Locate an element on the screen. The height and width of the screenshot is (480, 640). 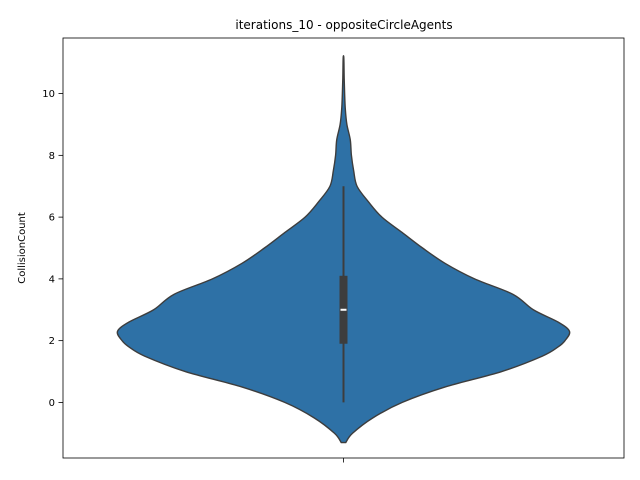
chart-title: iterations_10 - oppositeCircleAgents is located at coordinates (343, 25).